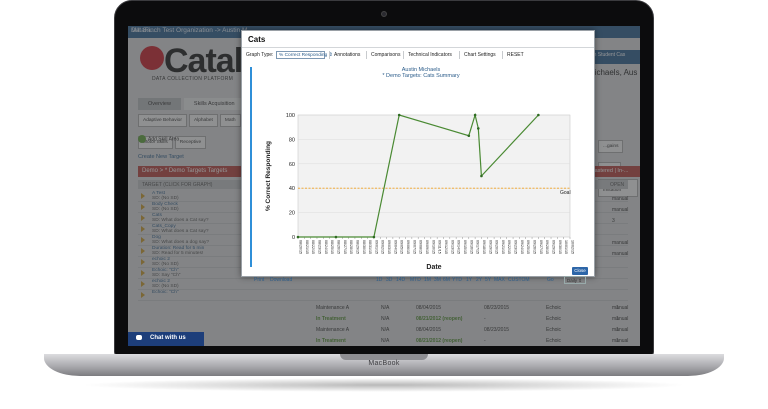 The image size is (768, 409). Describe the element at coordinates (488, 280) in the screenshot. I see `range-button-5y: 5Y` at that location.